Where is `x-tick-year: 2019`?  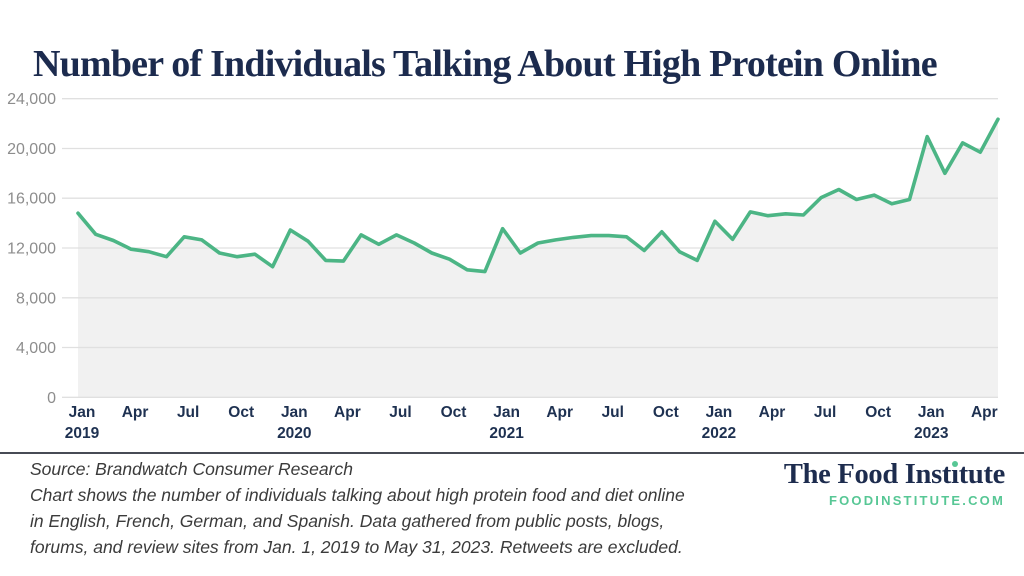
x-tick-year: 2019 is located at coordinates (82, 433).